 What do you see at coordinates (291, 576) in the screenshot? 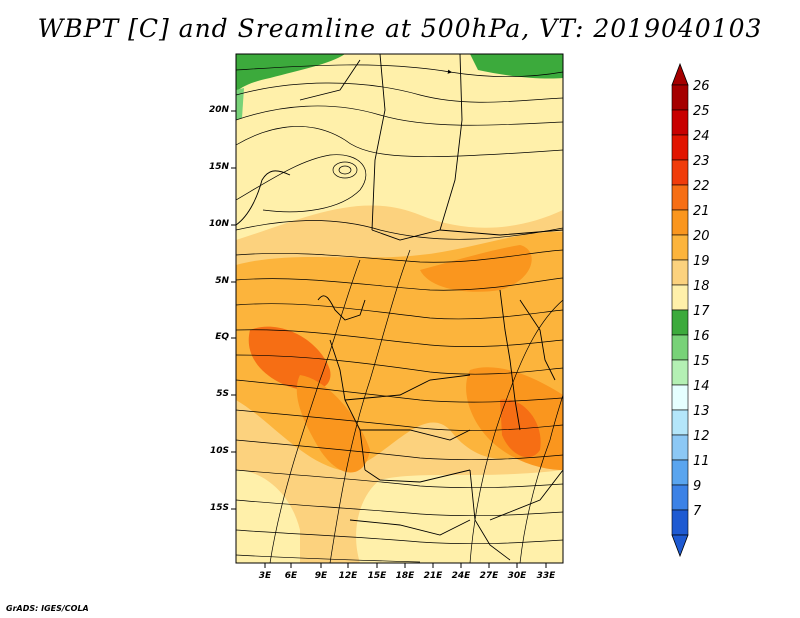
I see `lon-label-6e: 6E` at bounding box center [291, 576].